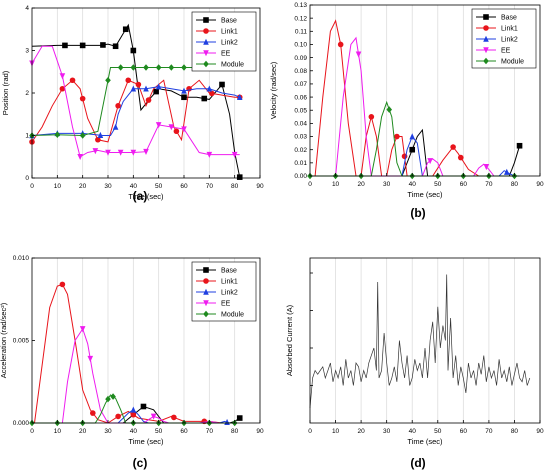 Image resolution: width=550 pixels, height=475 pixels. I want to click on legend-marker-link2, so click(486, 38).